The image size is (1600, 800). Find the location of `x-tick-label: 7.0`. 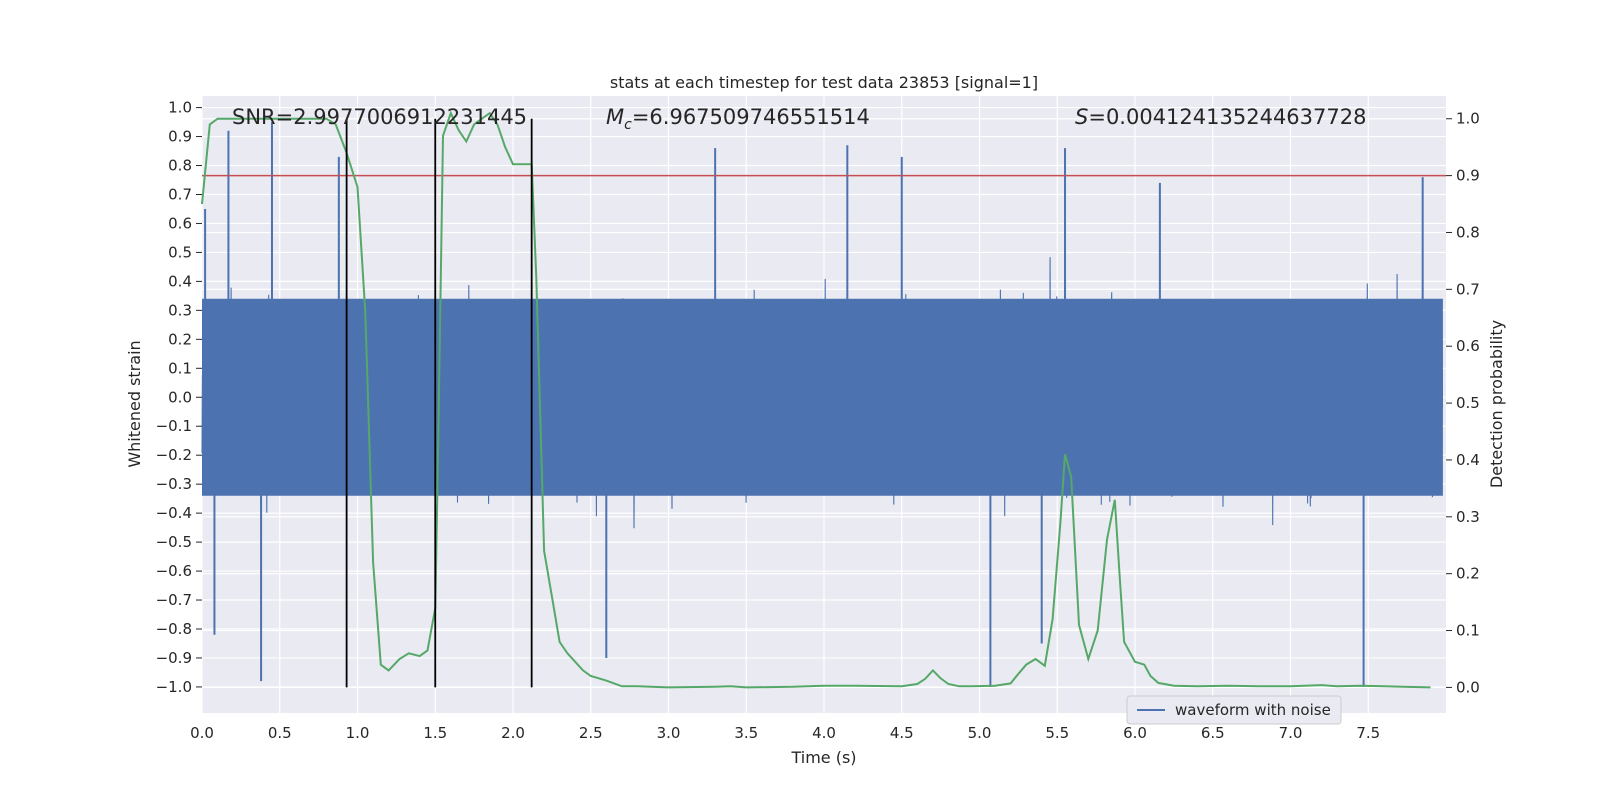

x-tick-label: 7.0 is located at coordinates (1291, 733).